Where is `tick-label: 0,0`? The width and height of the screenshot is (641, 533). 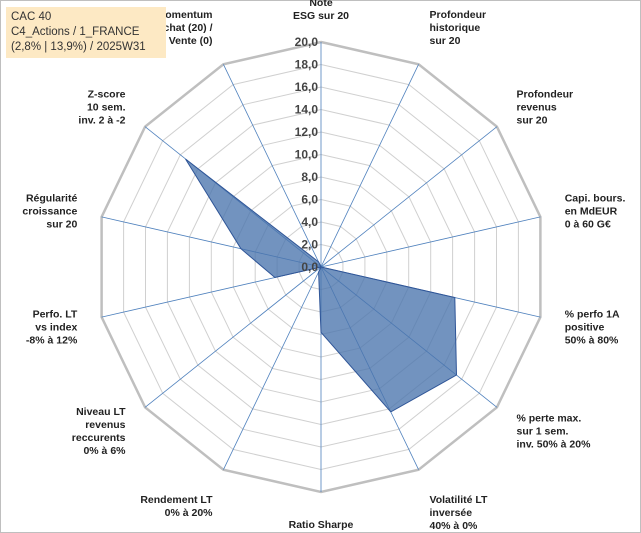
tick-label: 0,0 is located at coordinates (309, 267).